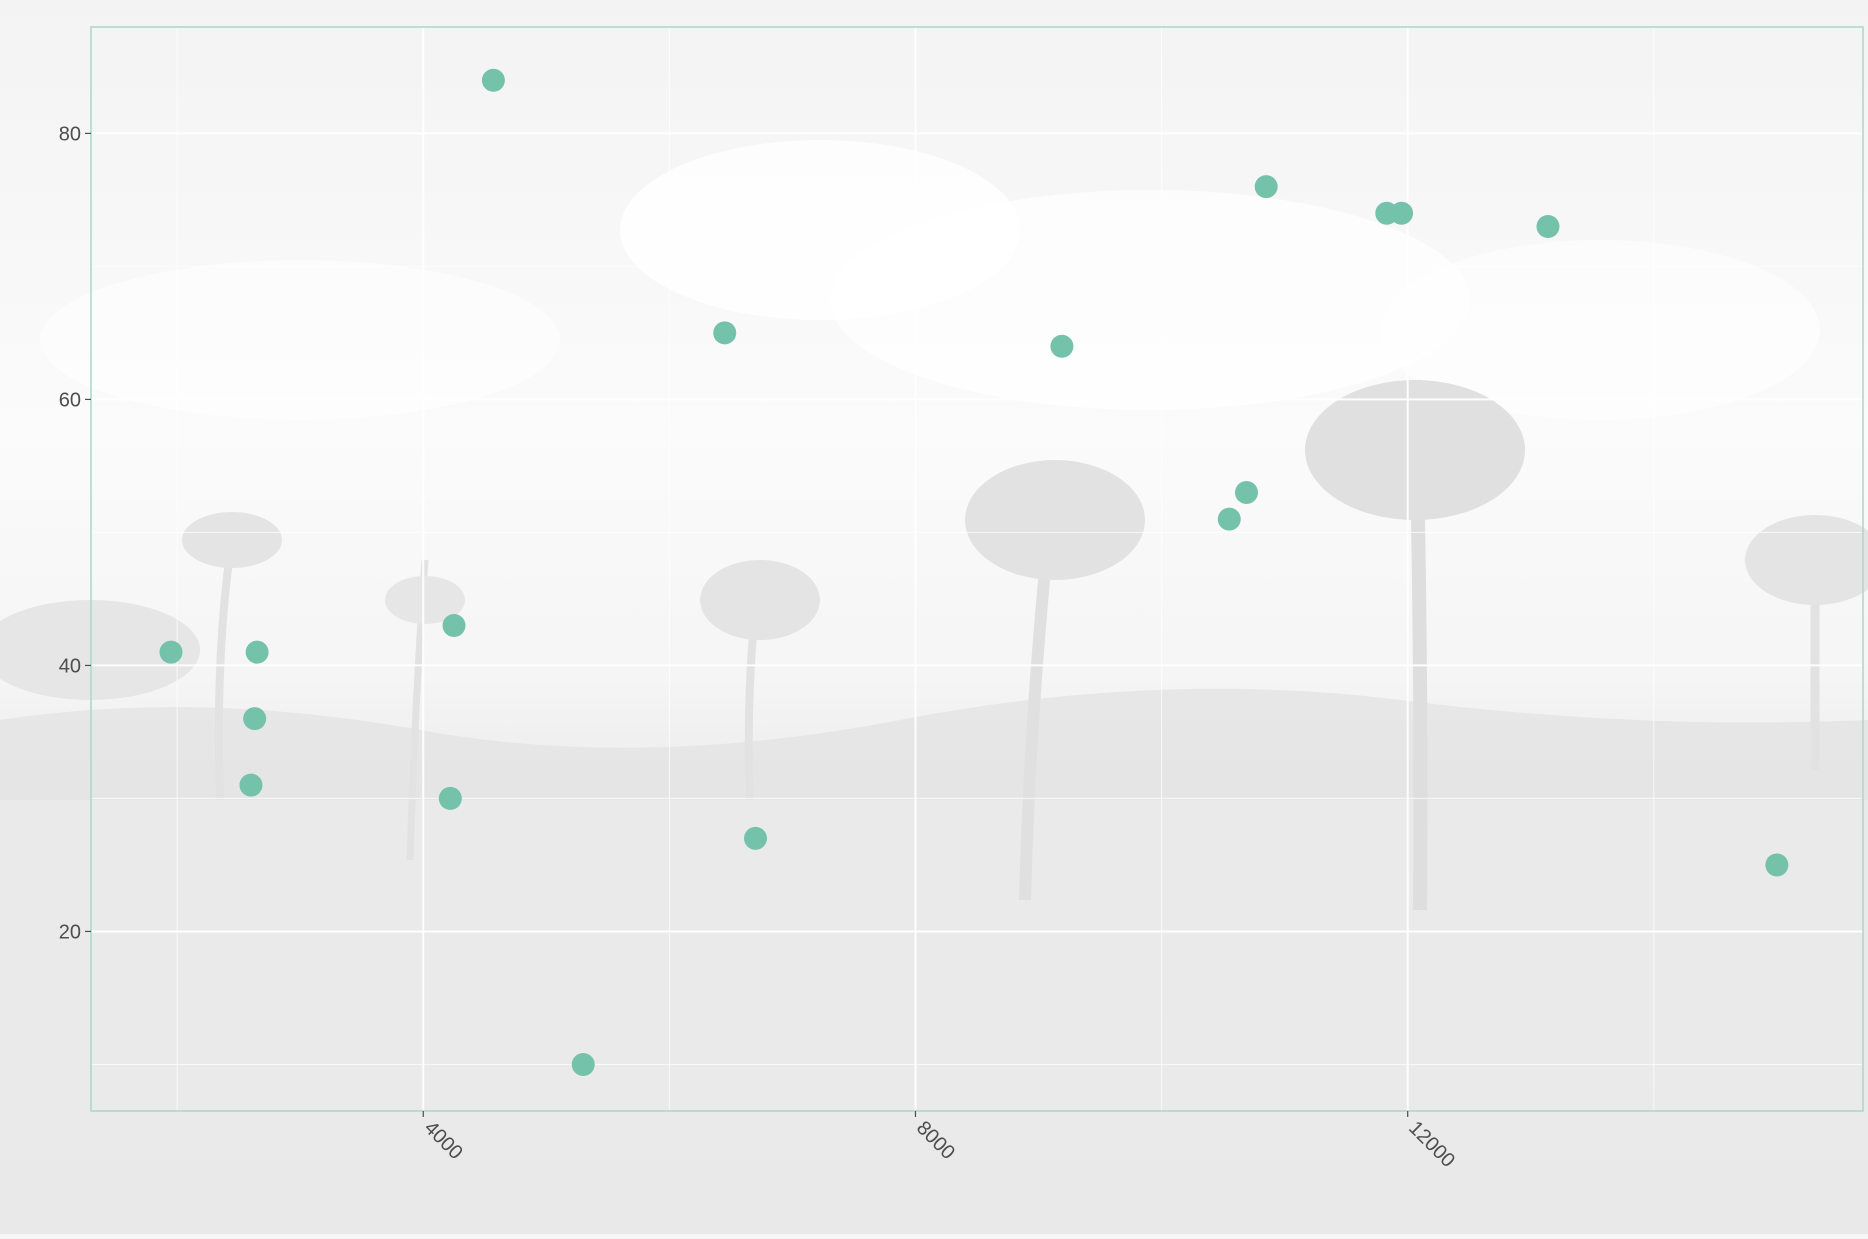 The width and height of the screenshot is (1868, 1239). Describe the element at coordinates (75, 533) in the screenshot. I see `y-axis: 20 40 60 80` at that location.